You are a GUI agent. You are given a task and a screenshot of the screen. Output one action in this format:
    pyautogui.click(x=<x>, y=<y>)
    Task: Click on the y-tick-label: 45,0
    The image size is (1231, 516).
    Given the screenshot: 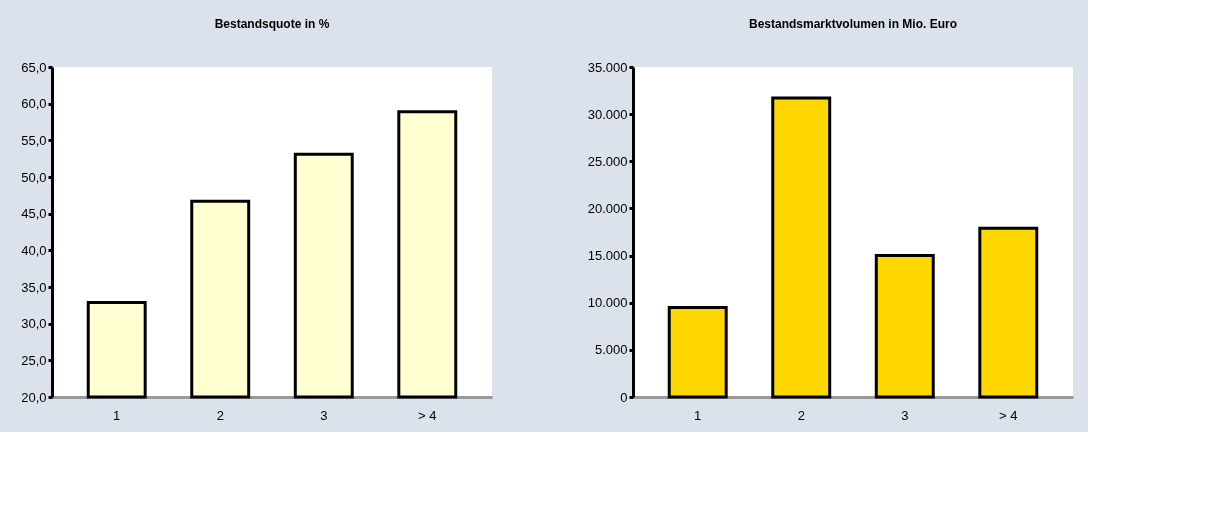 What is the action you would take?
    pyautogui.click(x=34, y=214)
    